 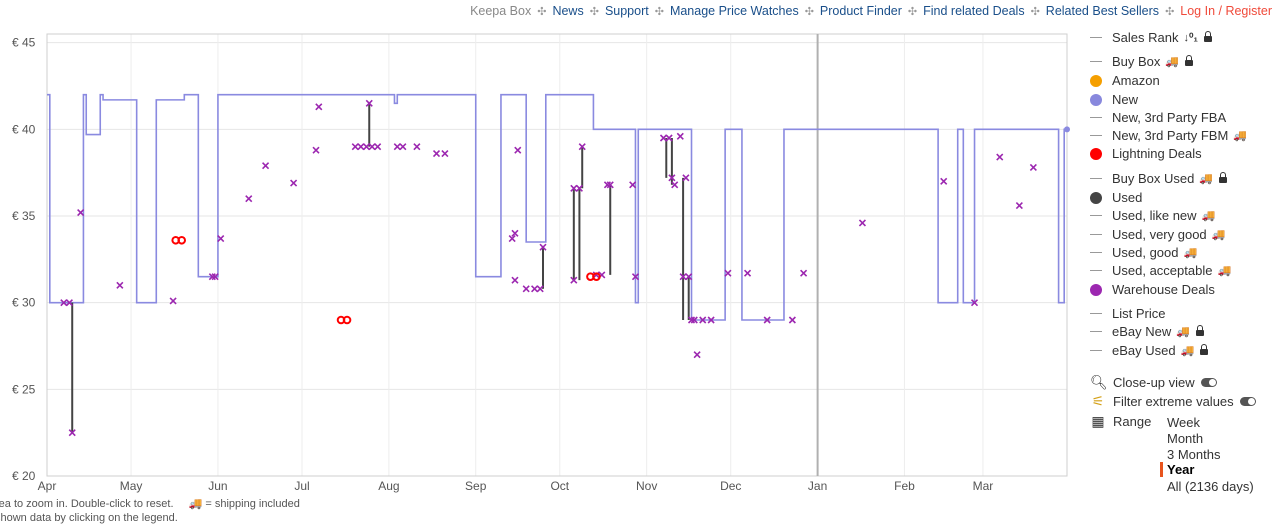 I want to click on range-option-all-2136-days-: All (2136 days), so click(x=1210, y=486).